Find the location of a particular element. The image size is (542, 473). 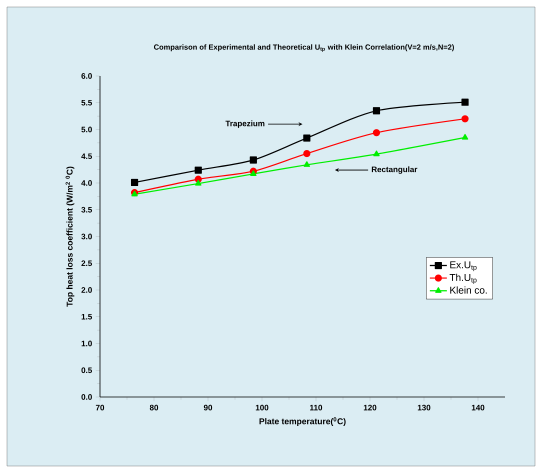

y-axis-title: Top heat loss coefficient (W/m$^{2 0}$C) is located at coordinates (70, 236).